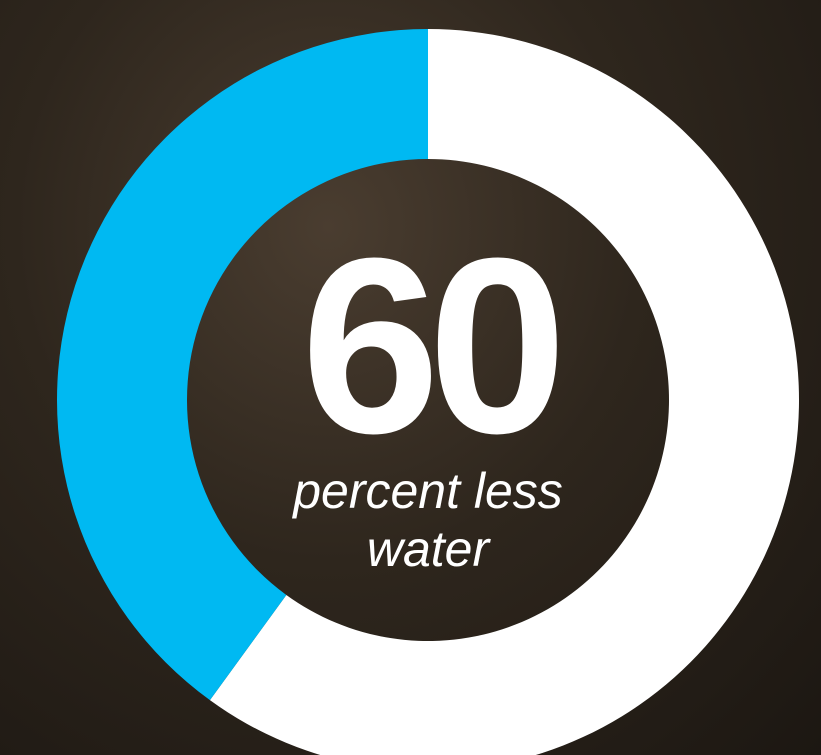 The height and width of the screenshot is (755, 821). I want to click on center-value: 60, so click(429, 345).